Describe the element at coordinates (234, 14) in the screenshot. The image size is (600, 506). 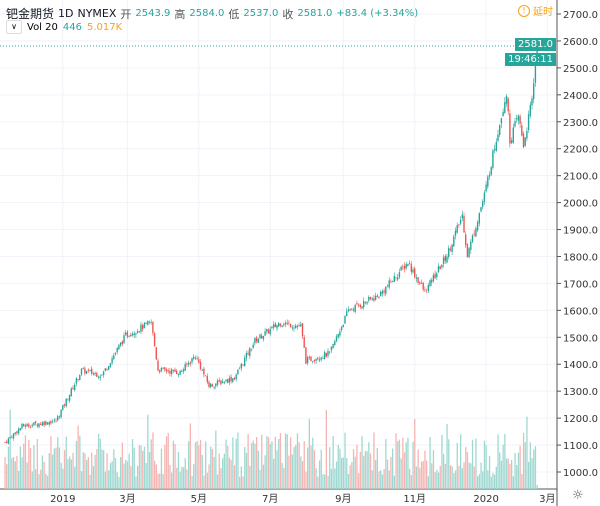
I see `low-label: 低` at that location.